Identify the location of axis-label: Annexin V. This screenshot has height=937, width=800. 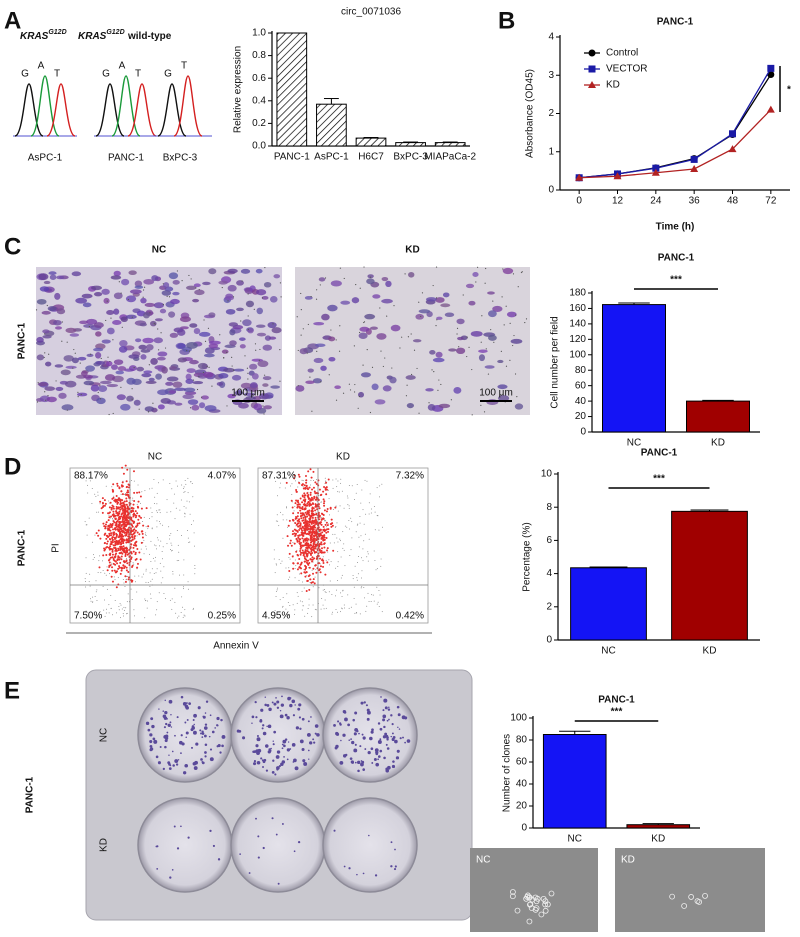
(236, 646).